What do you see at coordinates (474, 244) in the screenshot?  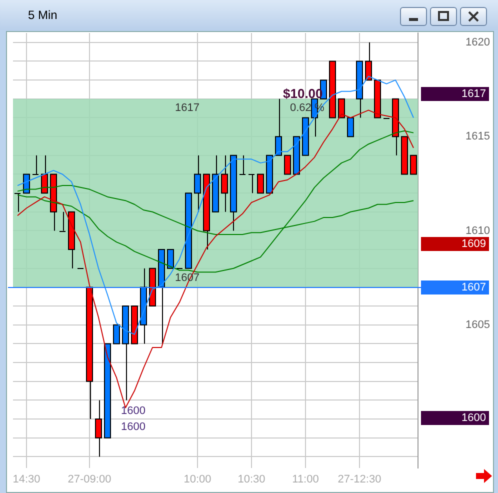 I see `text: 1609` at bounding box center [474, 244].